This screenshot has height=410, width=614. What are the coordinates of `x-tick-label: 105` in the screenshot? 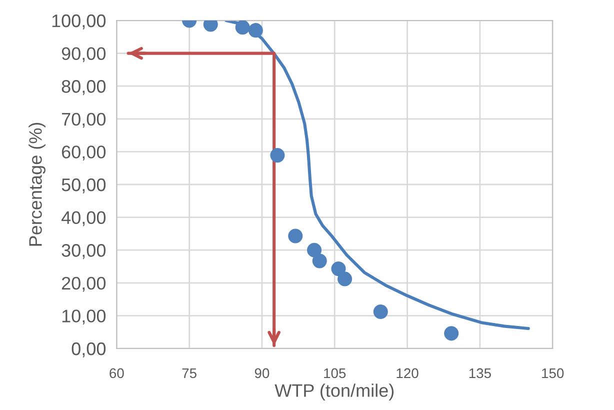 It's located at (335, 373).